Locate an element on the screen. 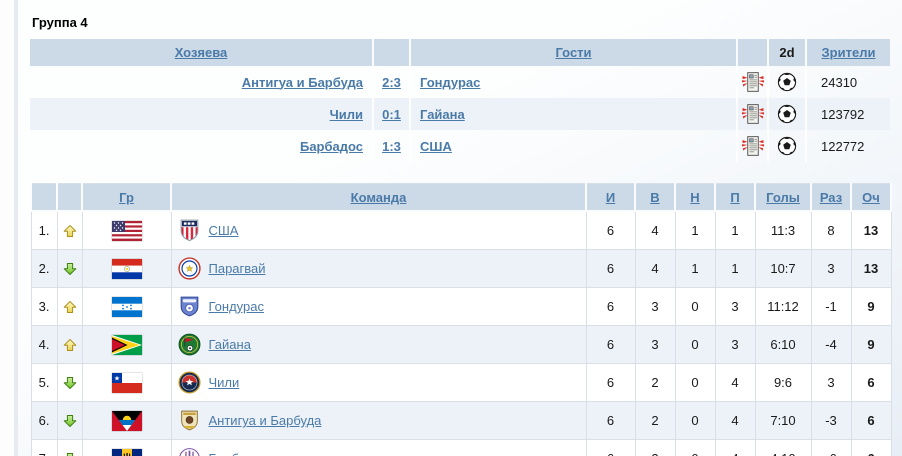  crest-chile is located at coordinates (189, 382).